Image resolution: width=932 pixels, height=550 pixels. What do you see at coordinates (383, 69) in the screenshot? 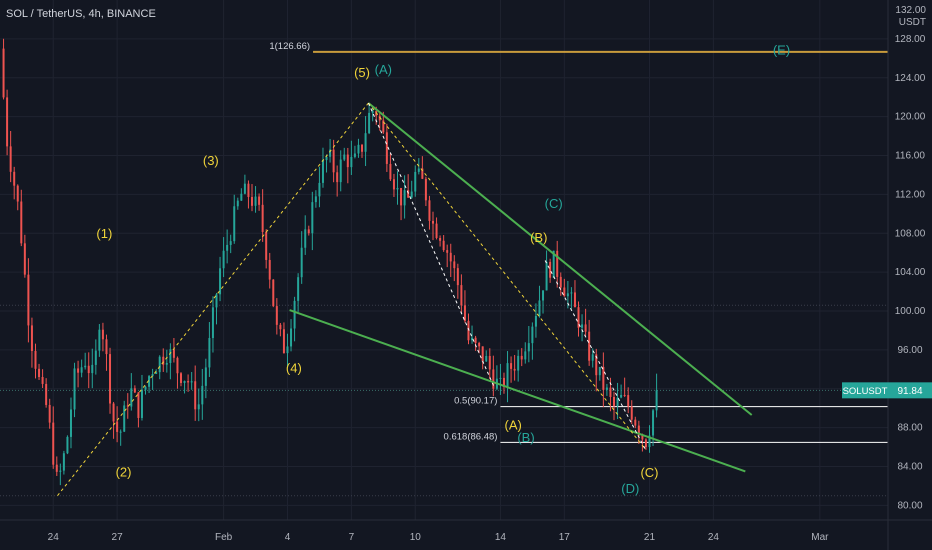
I see `wave-label: (A)` at bounding box center [383, 69].